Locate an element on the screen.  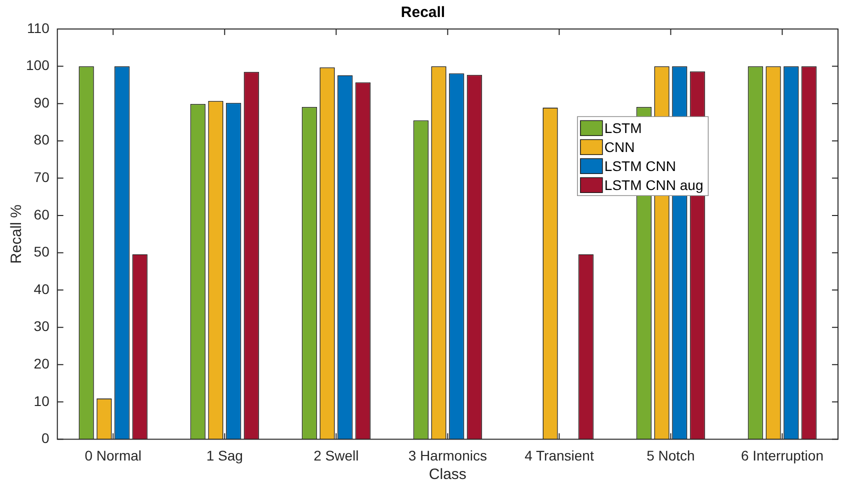
y-tick-label: 40 is located at coordinates (42, 288).